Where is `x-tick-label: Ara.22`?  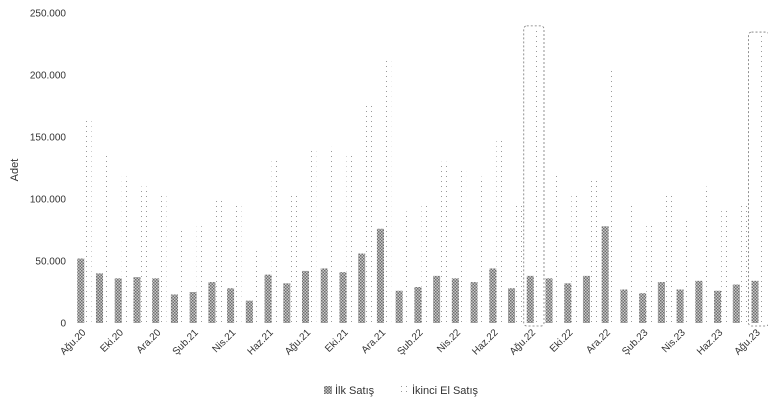
x-tick-label: Ara.22 is located at coordinates (598, 341).